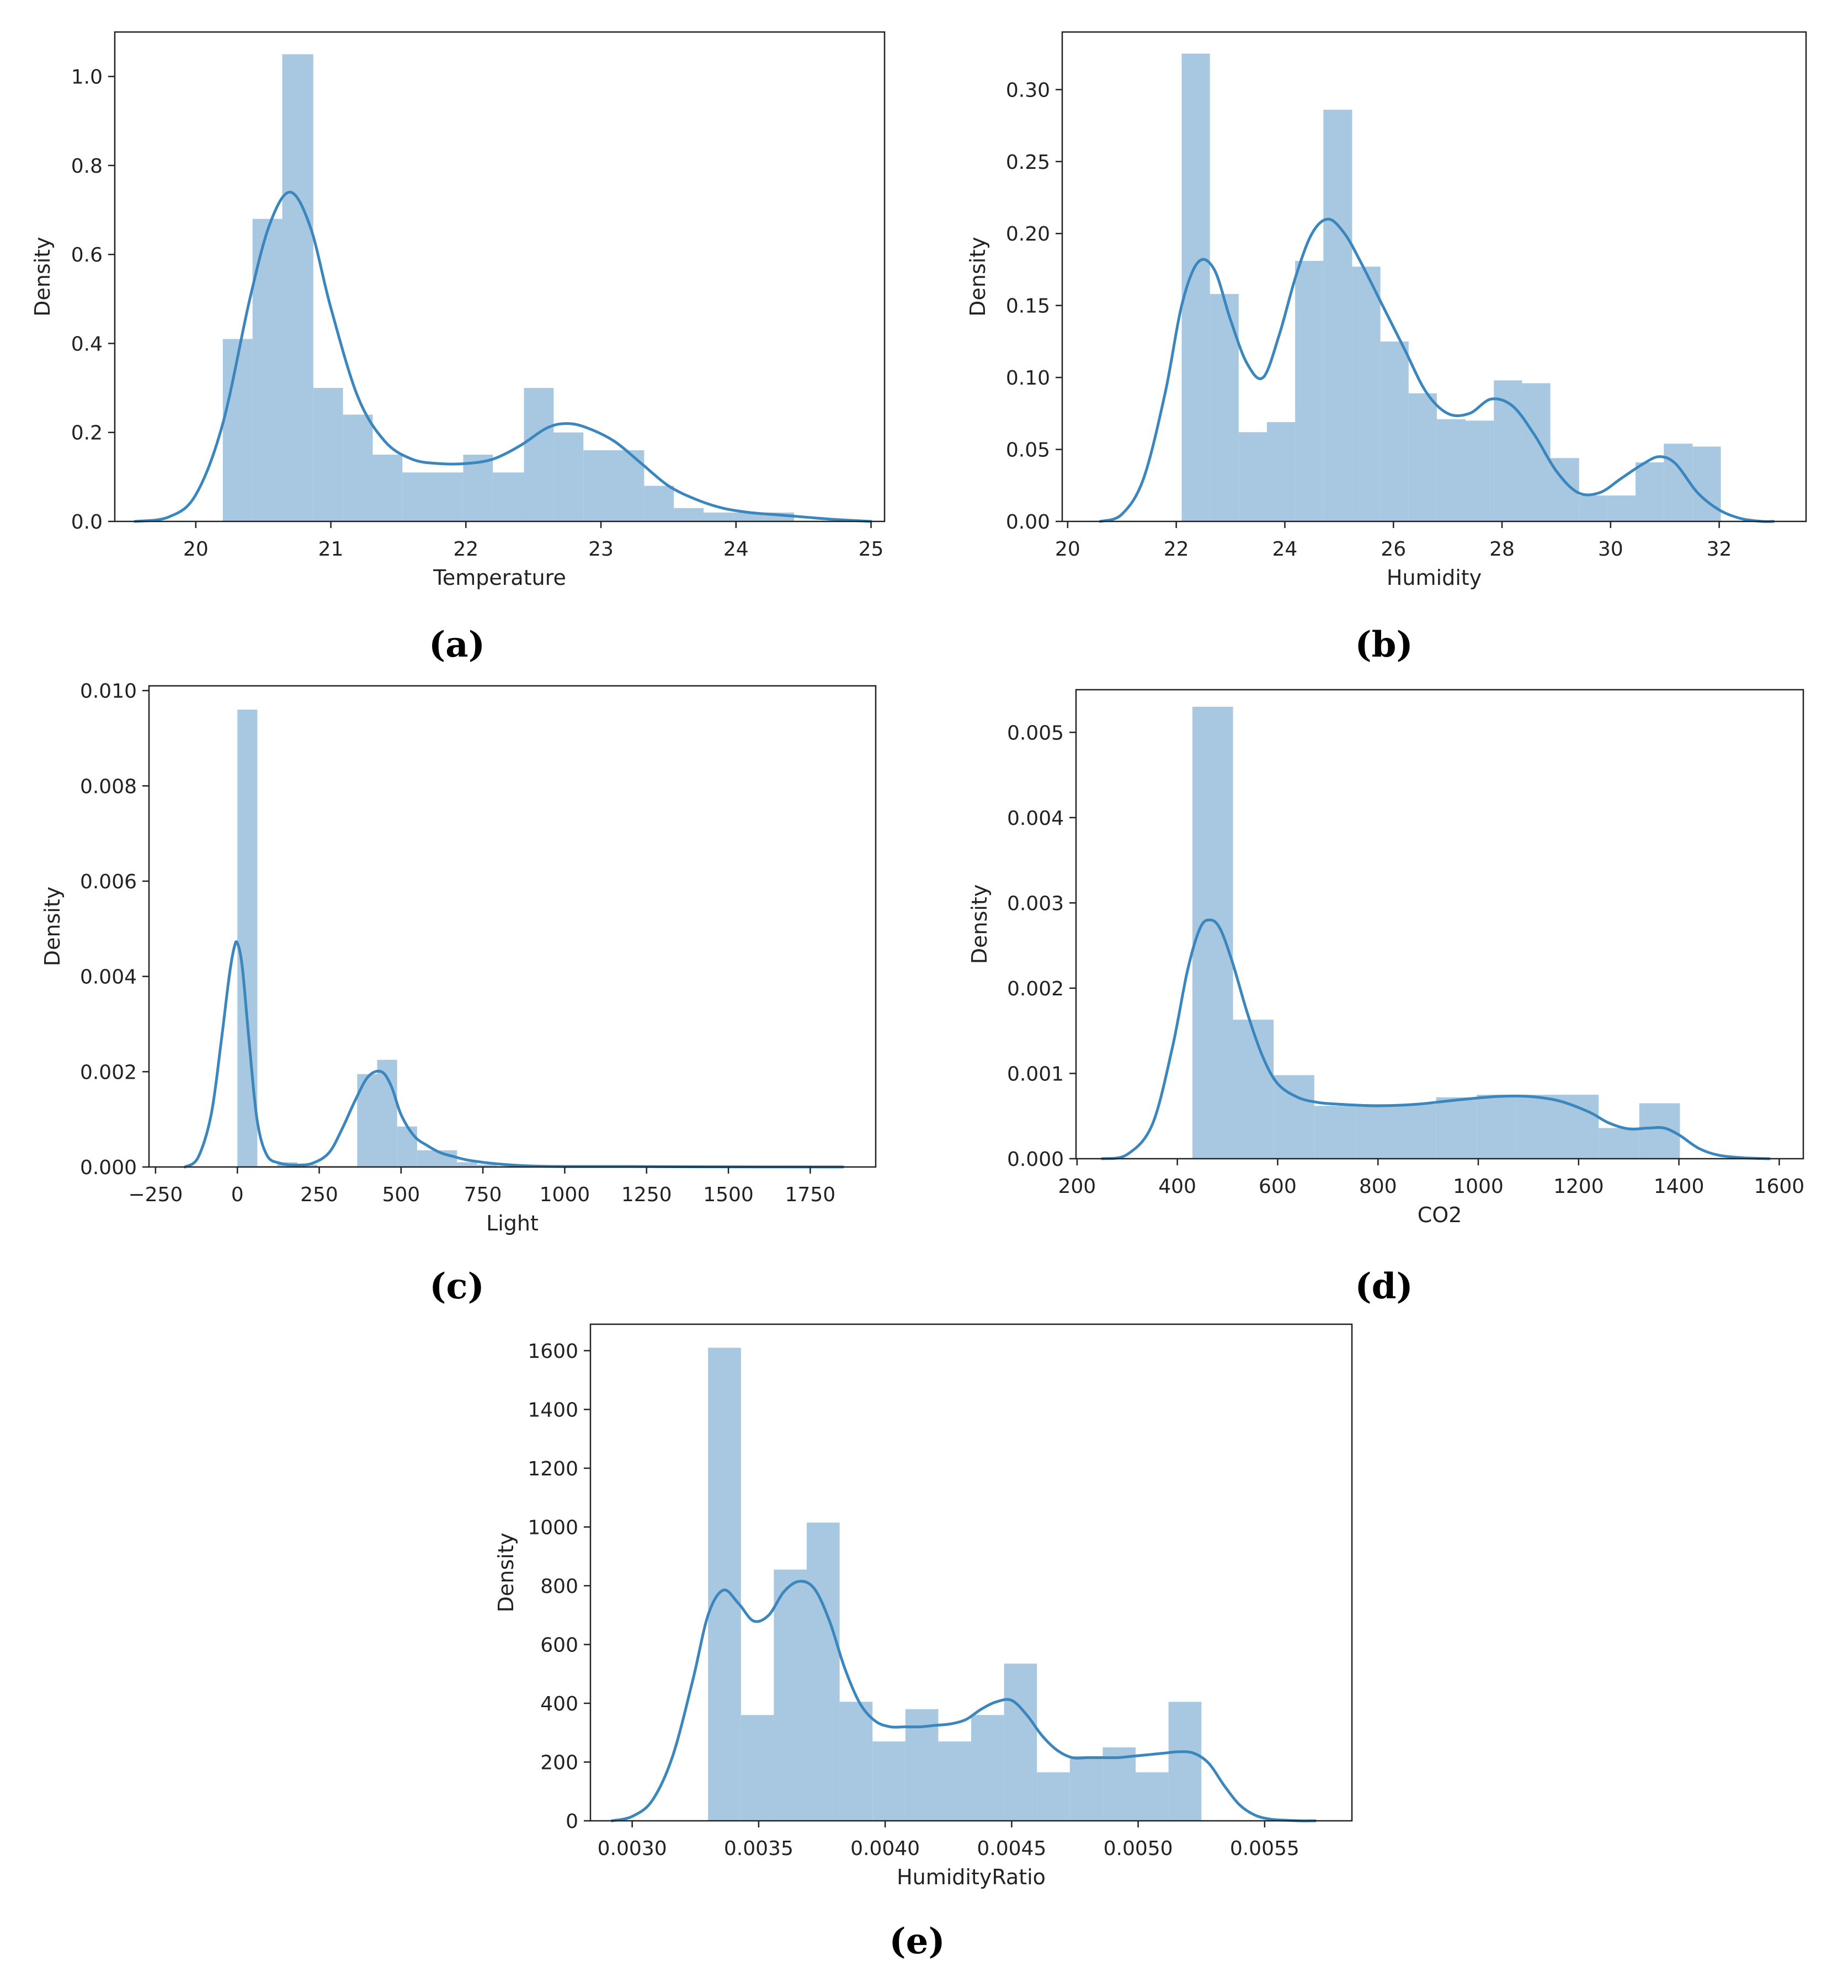 This screenshot has height=1988, width=1848. Describe the element at coordinates (736, 549) in the screenshot. I see `x-tick-label: 24` at that location.